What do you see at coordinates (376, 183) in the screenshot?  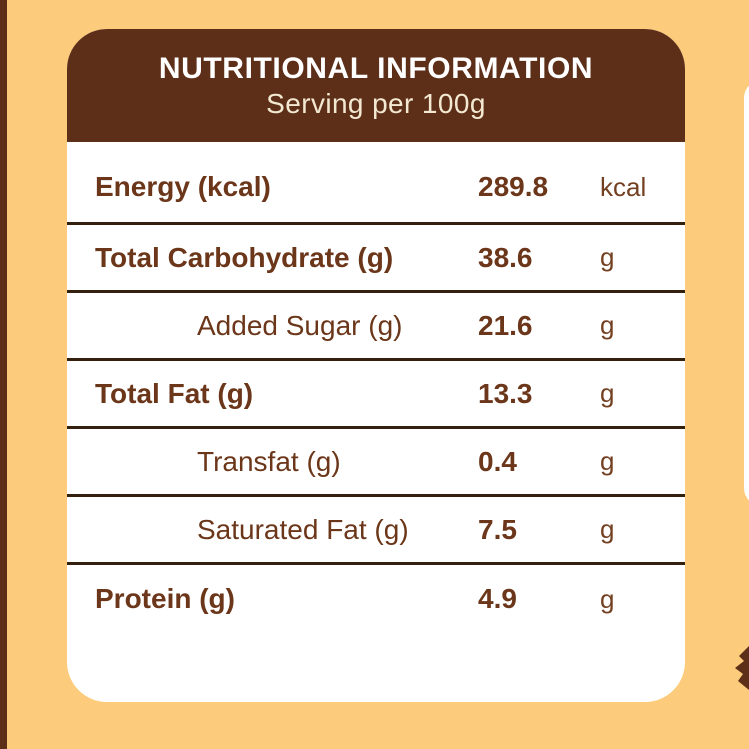 I see `table-row-energy: Energy (kcal) 289.8 kcal` at bounding box center [376, 183].